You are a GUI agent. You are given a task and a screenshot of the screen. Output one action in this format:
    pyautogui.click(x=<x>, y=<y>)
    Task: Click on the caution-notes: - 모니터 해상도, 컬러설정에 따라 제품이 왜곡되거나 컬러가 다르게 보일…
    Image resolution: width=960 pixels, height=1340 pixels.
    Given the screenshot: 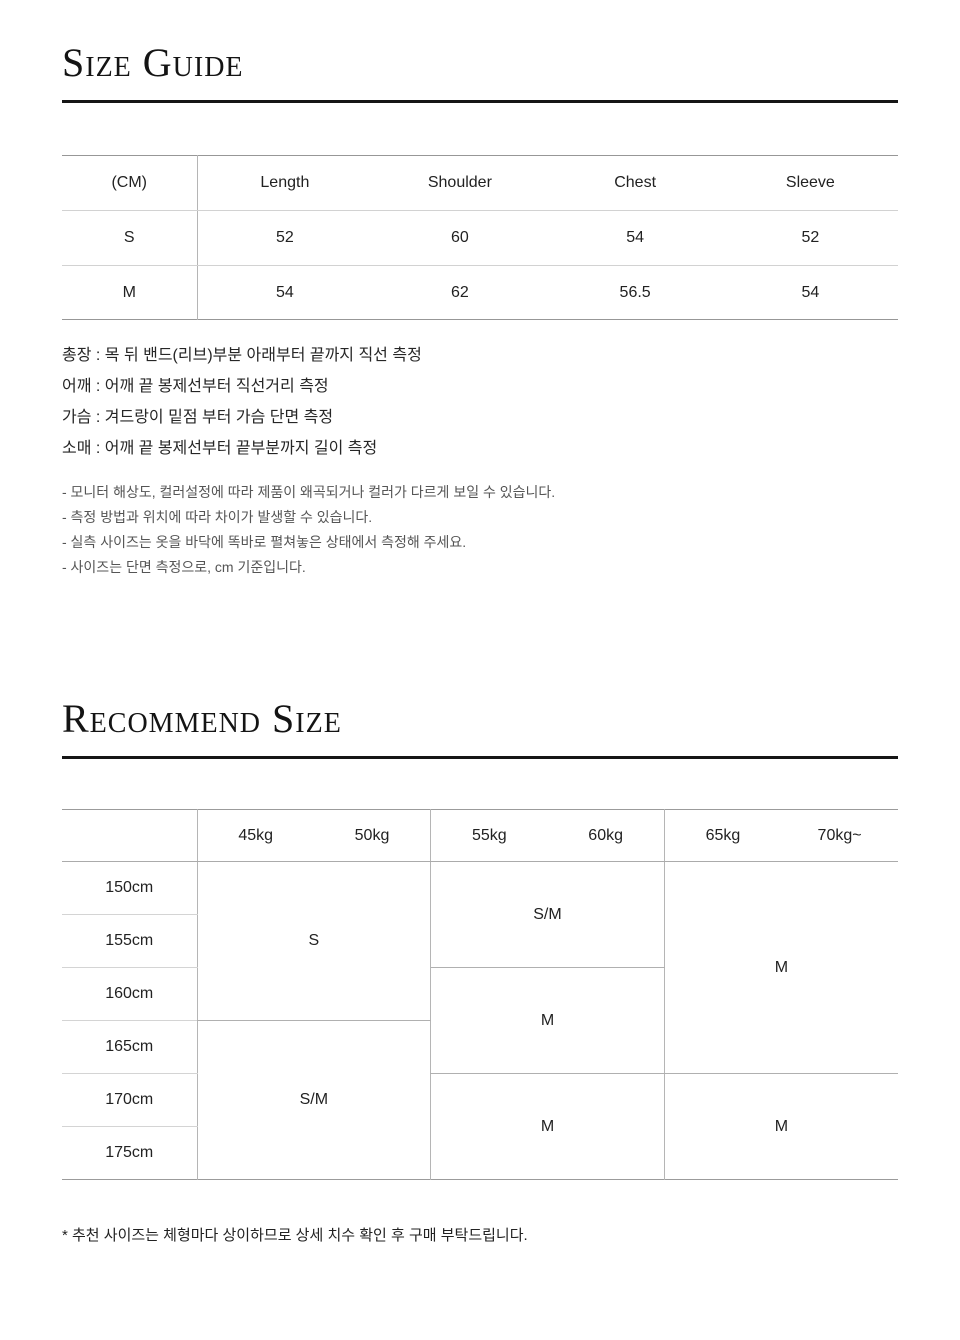 What is the action you would take?
    pyautogui.click(x=480, y=530)
    